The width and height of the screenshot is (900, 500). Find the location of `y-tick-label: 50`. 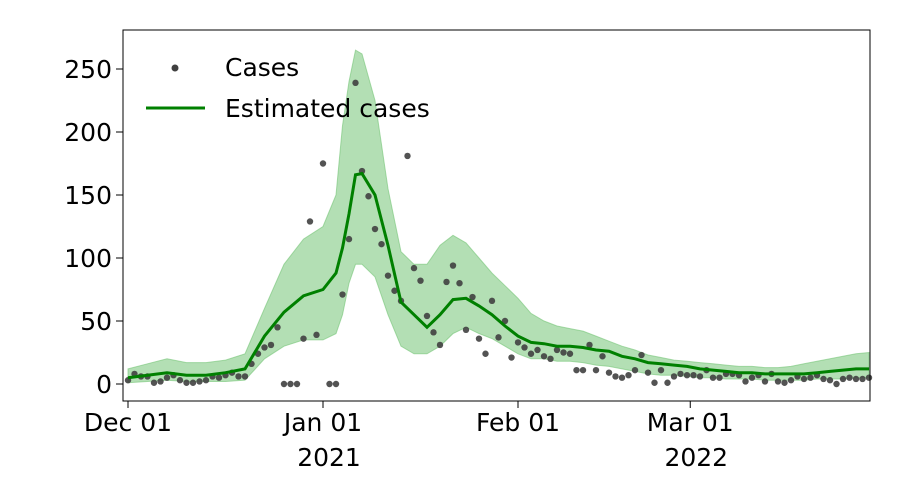

y-tick-label: 50 is located at coordinates (96, 321).